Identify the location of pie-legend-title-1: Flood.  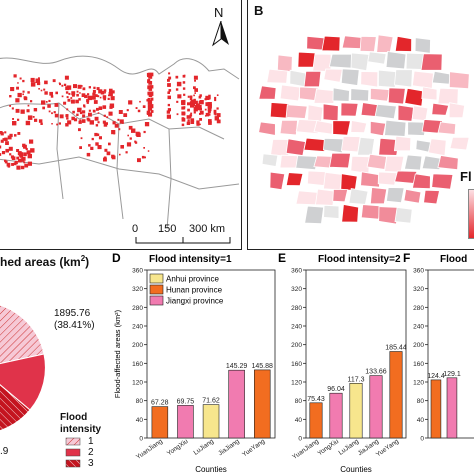
(74, 417).